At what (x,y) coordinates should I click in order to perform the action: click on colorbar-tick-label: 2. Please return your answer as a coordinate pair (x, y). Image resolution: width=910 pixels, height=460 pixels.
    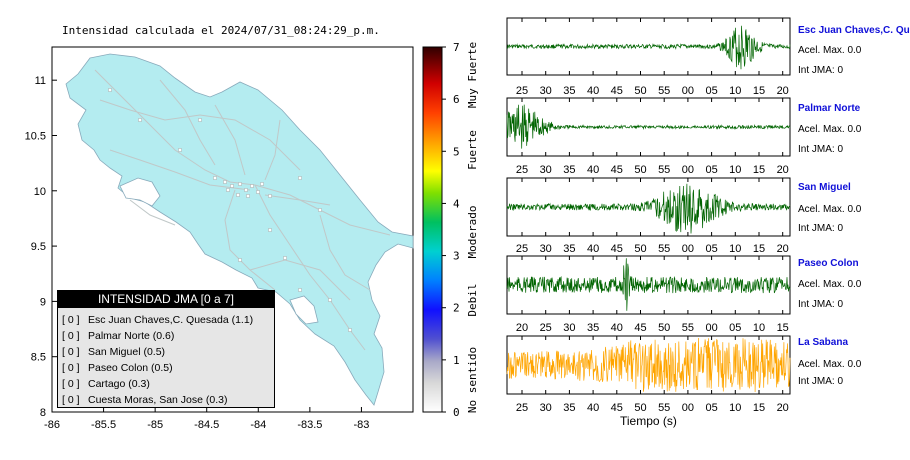
    Looking at the image, I should click on (456, 308).